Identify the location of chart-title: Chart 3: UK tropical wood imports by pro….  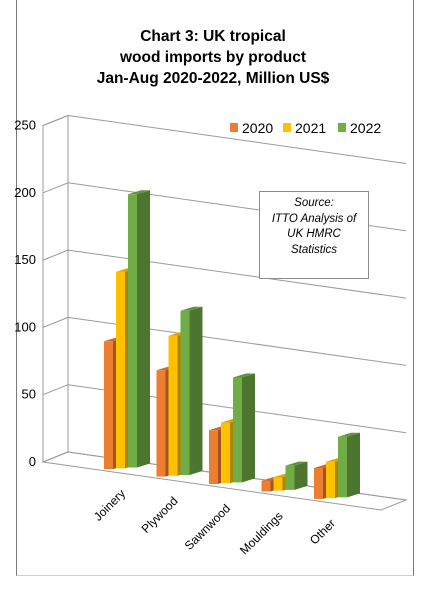
(213, 57).